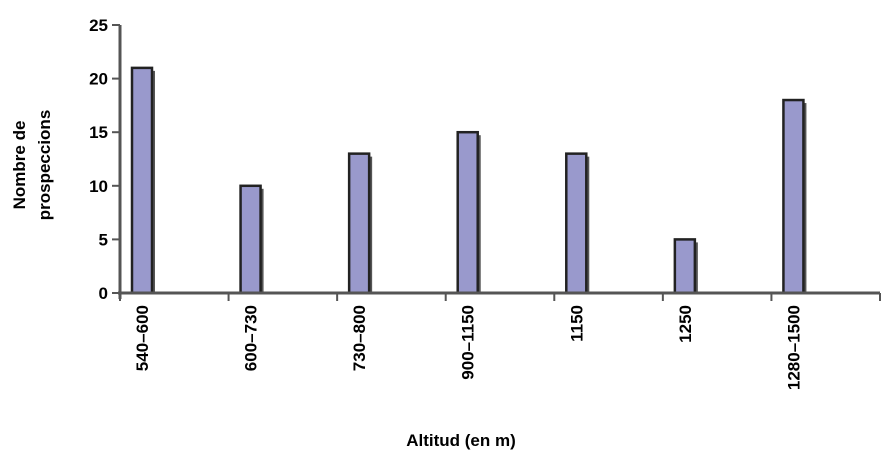 Image resolution: width=881 pixels, height=455 pixels. Describe the element at coordinates (104, 159) in the screenshot. I see `y-axis-ticks: 0 5 10 15 20 25` at that location.